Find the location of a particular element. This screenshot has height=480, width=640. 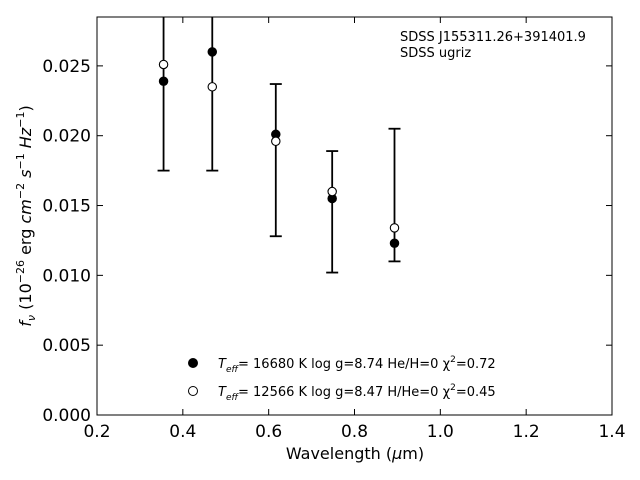

x-axis-label: Wavelength (μm) is located at coordinates (355, 453).